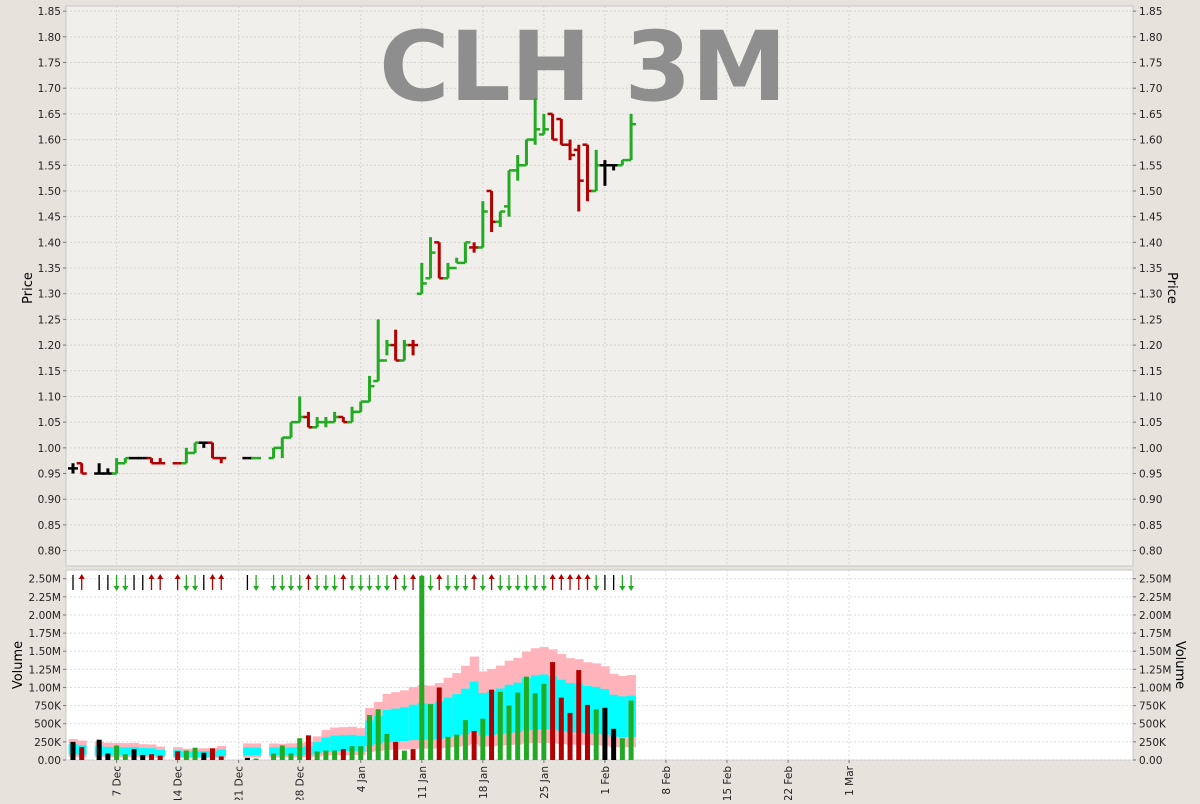  I want to click on x-tick-label: 1 Mar, so click(850, 780).